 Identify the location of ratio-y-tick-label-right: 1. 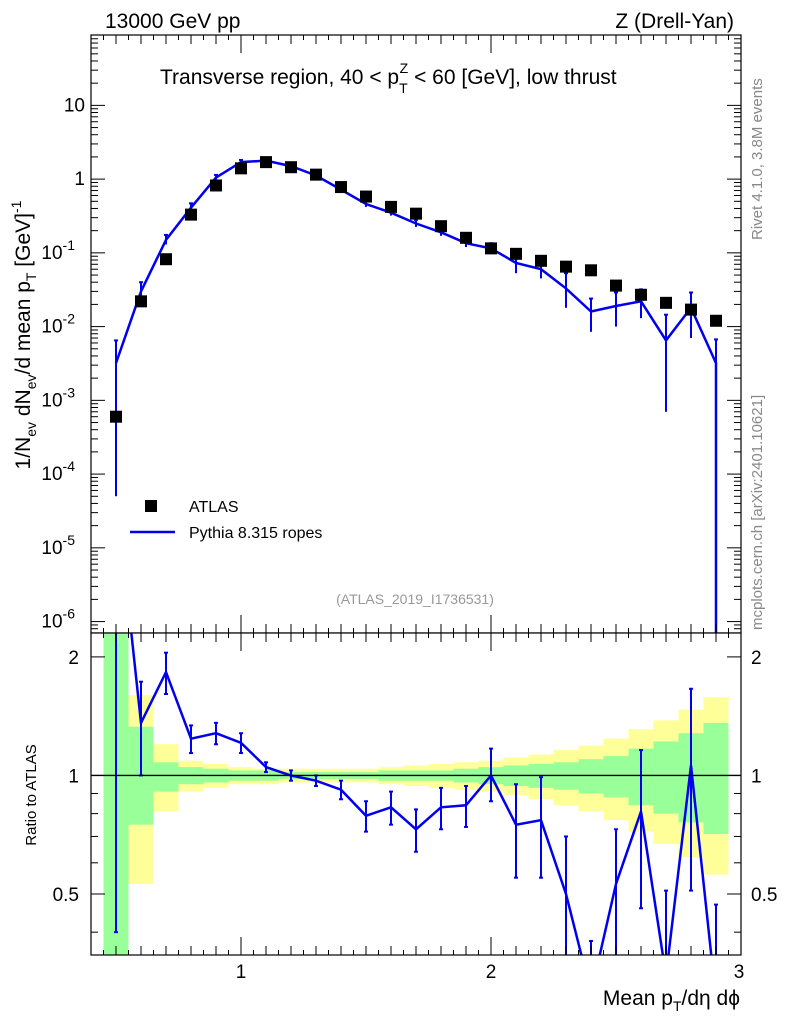
(756, 776).